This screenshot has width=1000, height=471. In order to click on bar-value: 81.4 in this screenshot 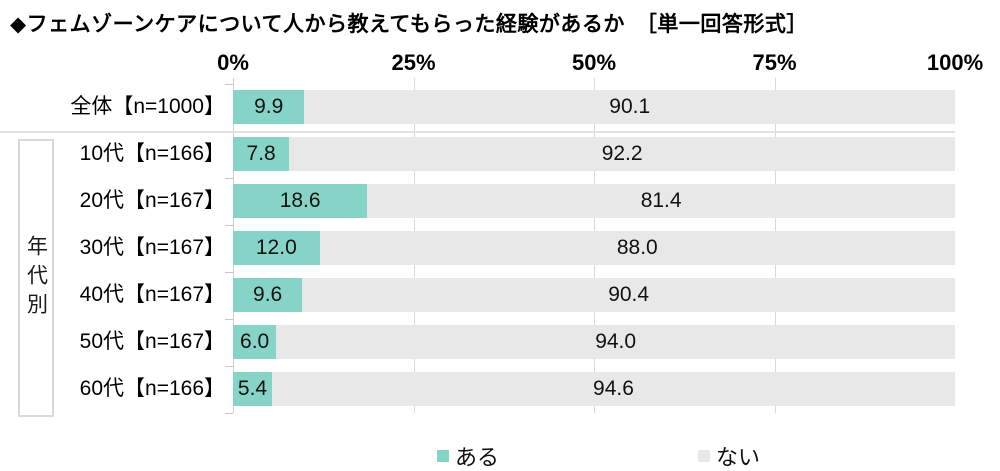, I will do `click(661, 200)`.